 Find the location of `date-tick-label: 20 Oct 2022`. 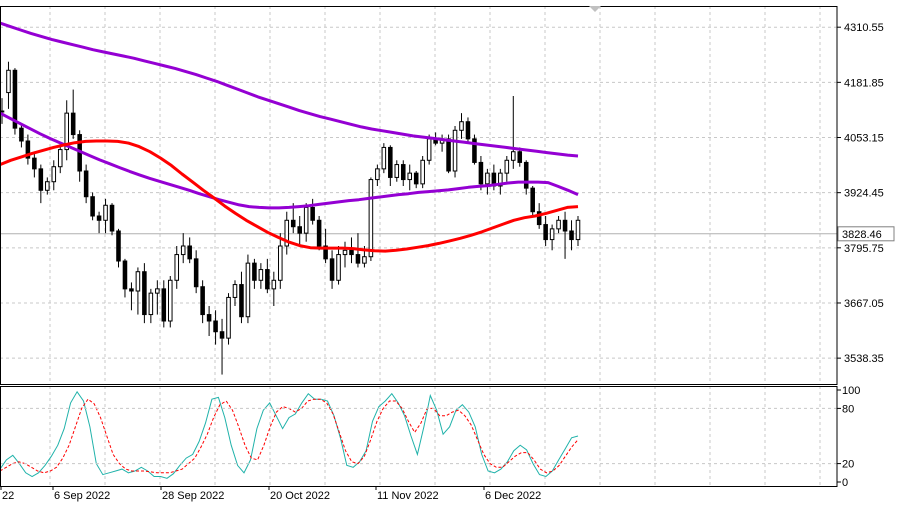

date-tick-label: 20 Oct 2022 is located at coordinates (300, 496).